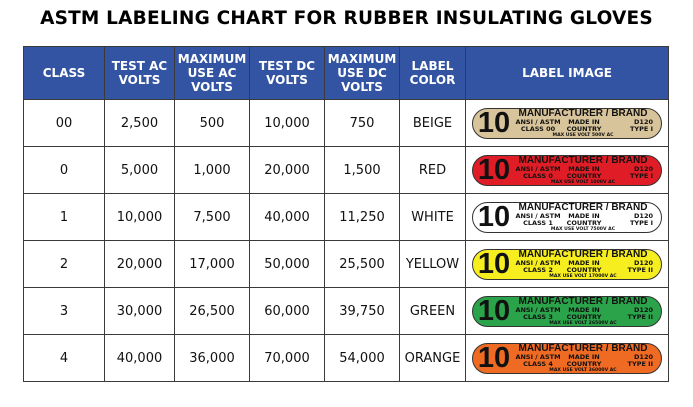 Image resolution: width=693 pixels, height=407 pixels. Describe the element at coordinates (432, 170) in the screenshot. I see `cell-label-color: RED` at that location.